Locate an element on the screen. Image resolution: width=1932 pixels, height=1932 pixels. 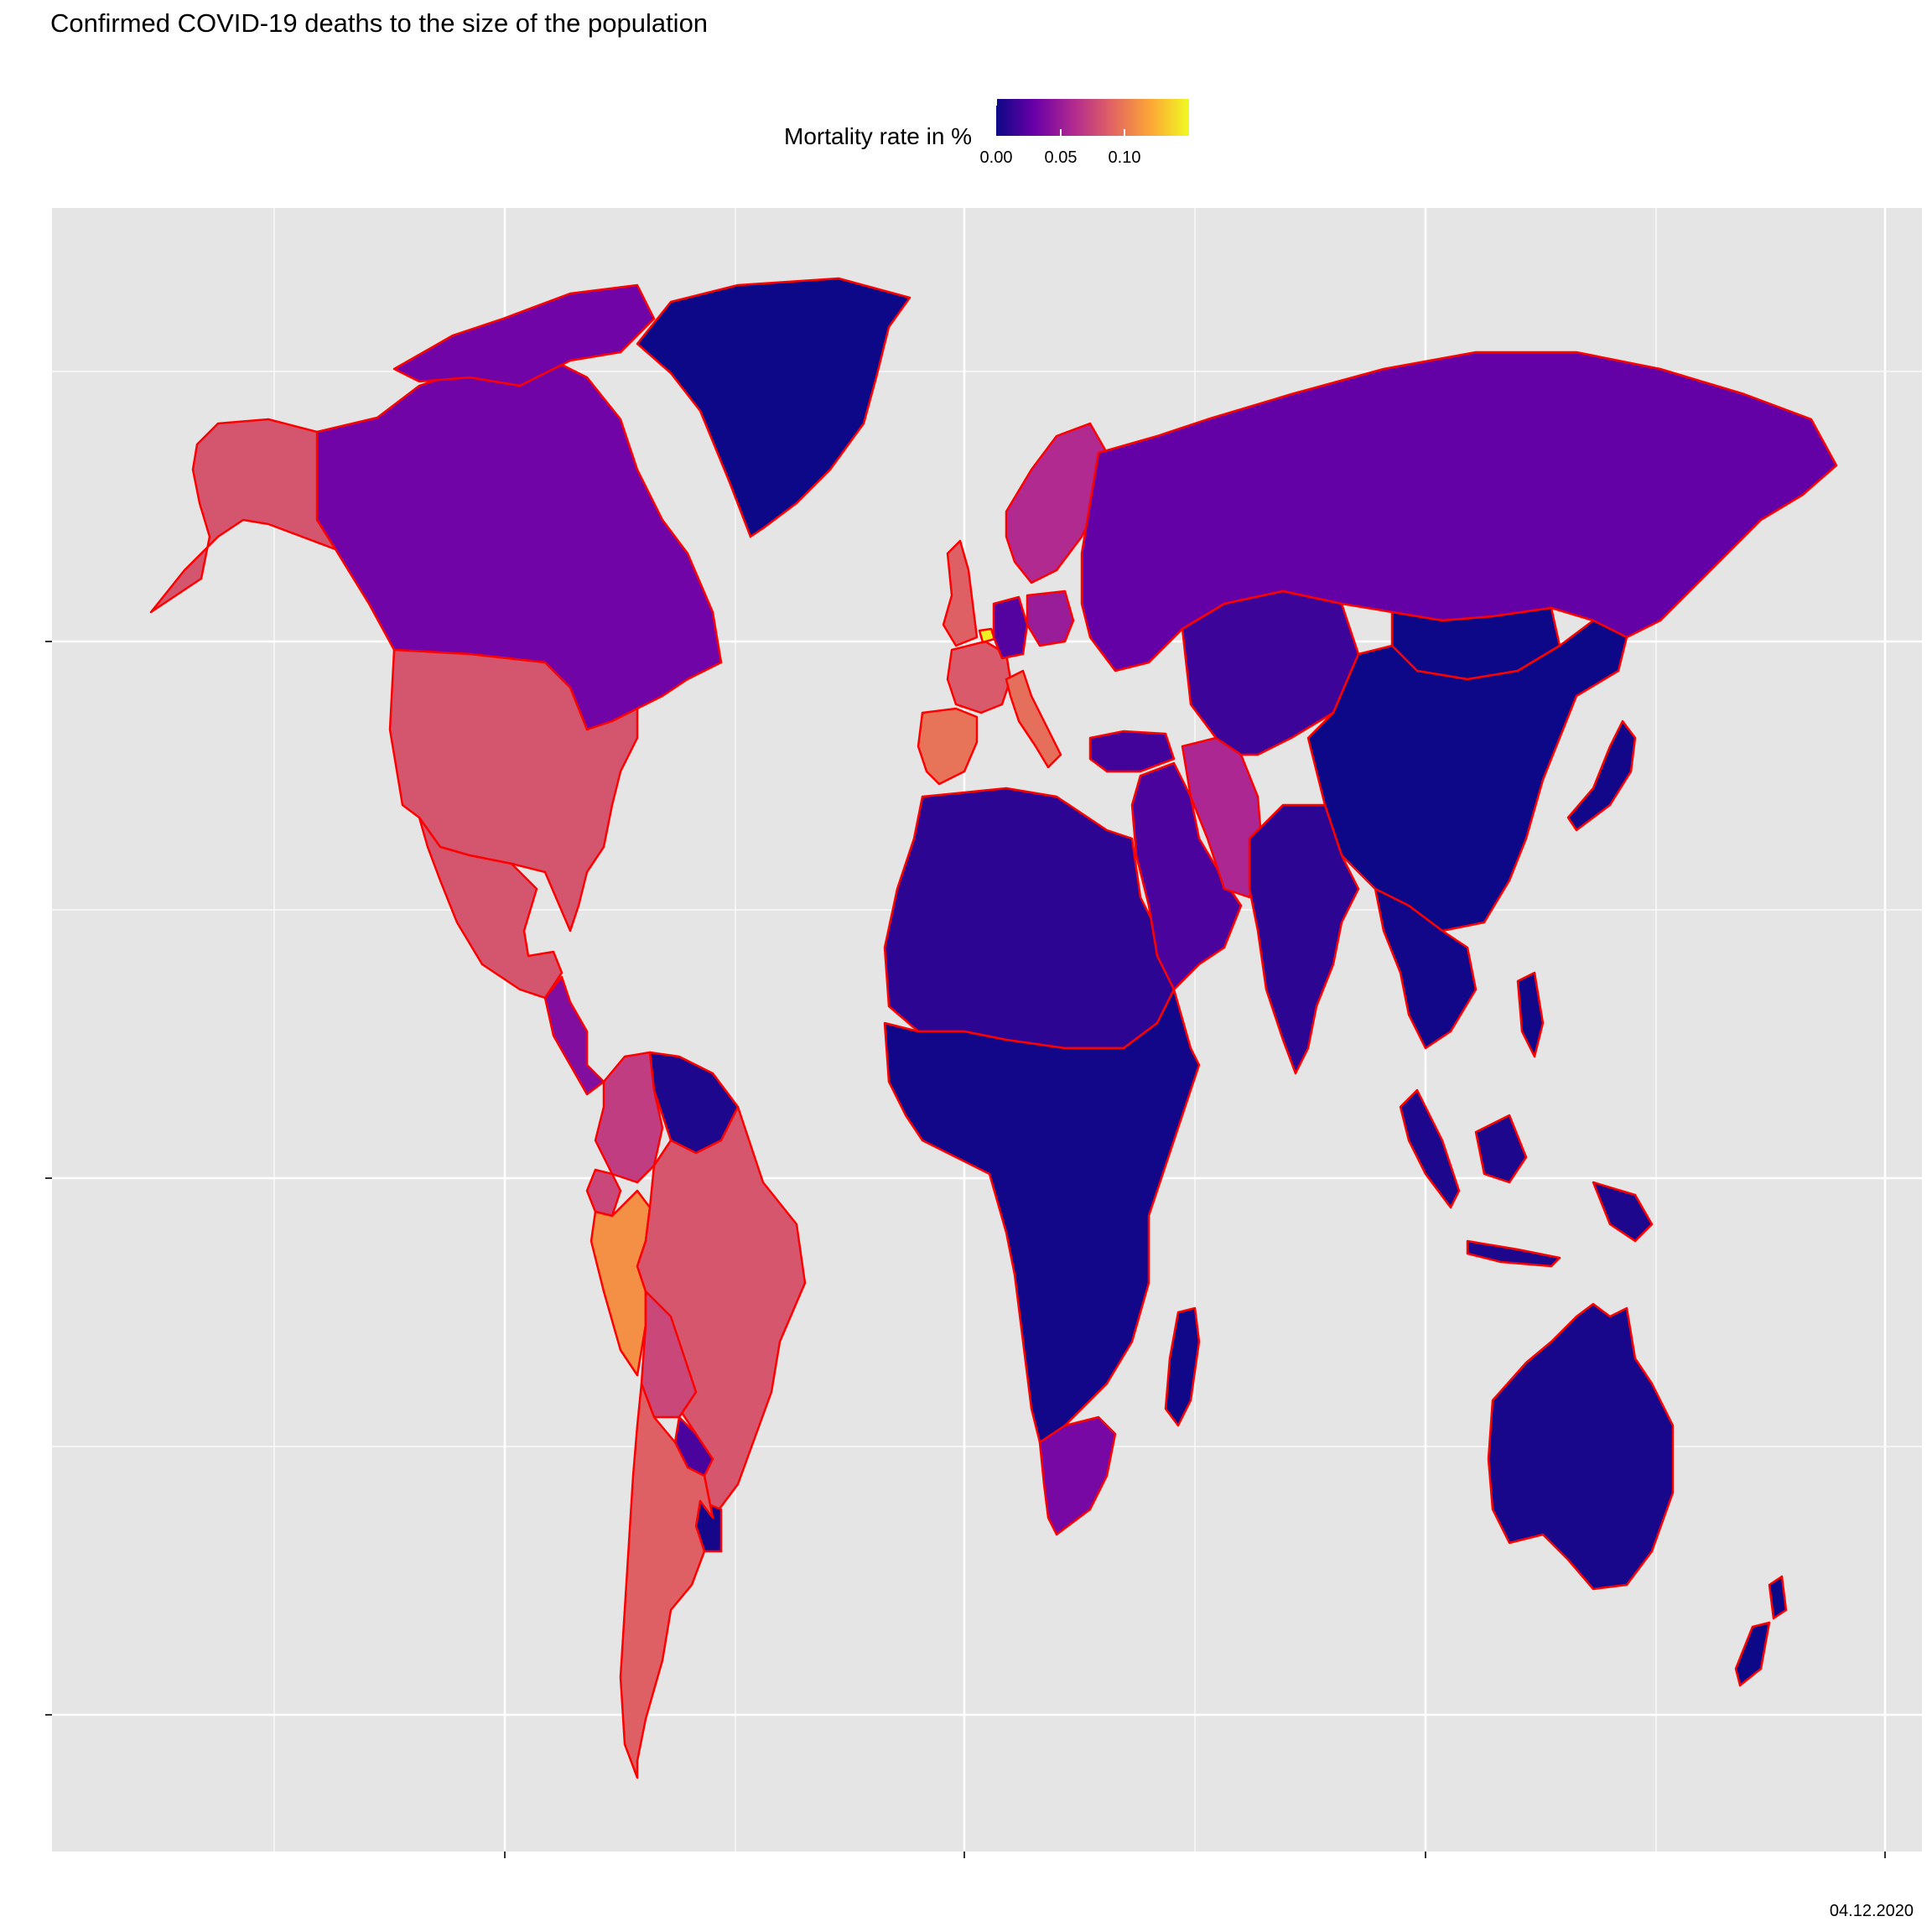
region-central-america is located at coordinates (574, 1035).